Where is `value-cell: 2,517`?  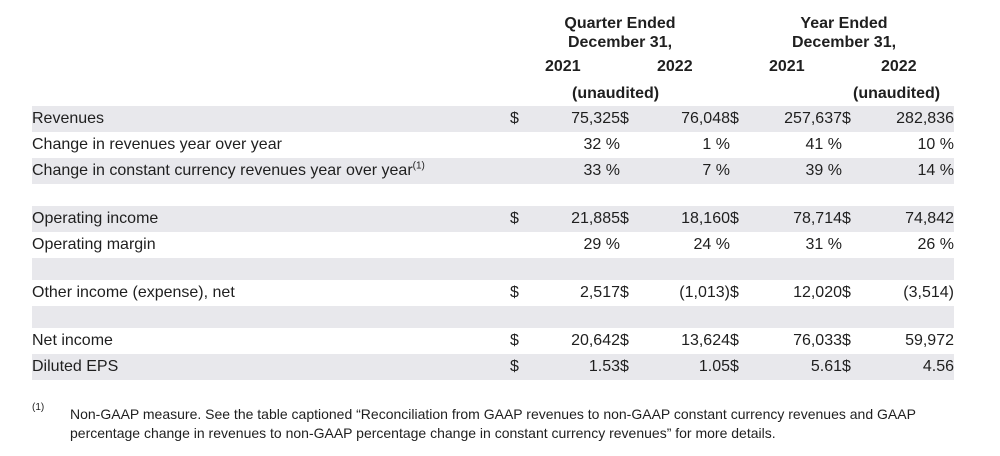
value-cell: 2,517 is located at coordinates (599, 292).